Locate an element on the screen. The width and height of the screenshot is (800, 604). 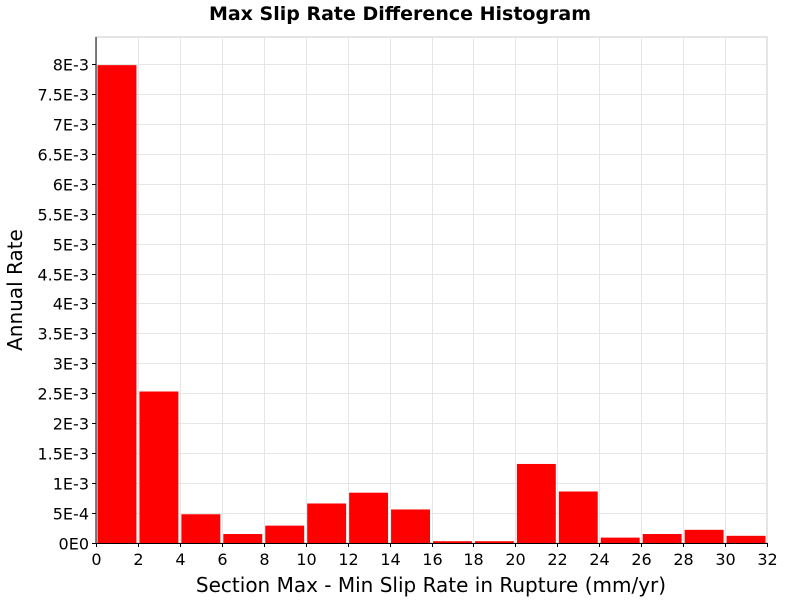
y-tick-label: 7E-3 is located at coordinates (71, 125).